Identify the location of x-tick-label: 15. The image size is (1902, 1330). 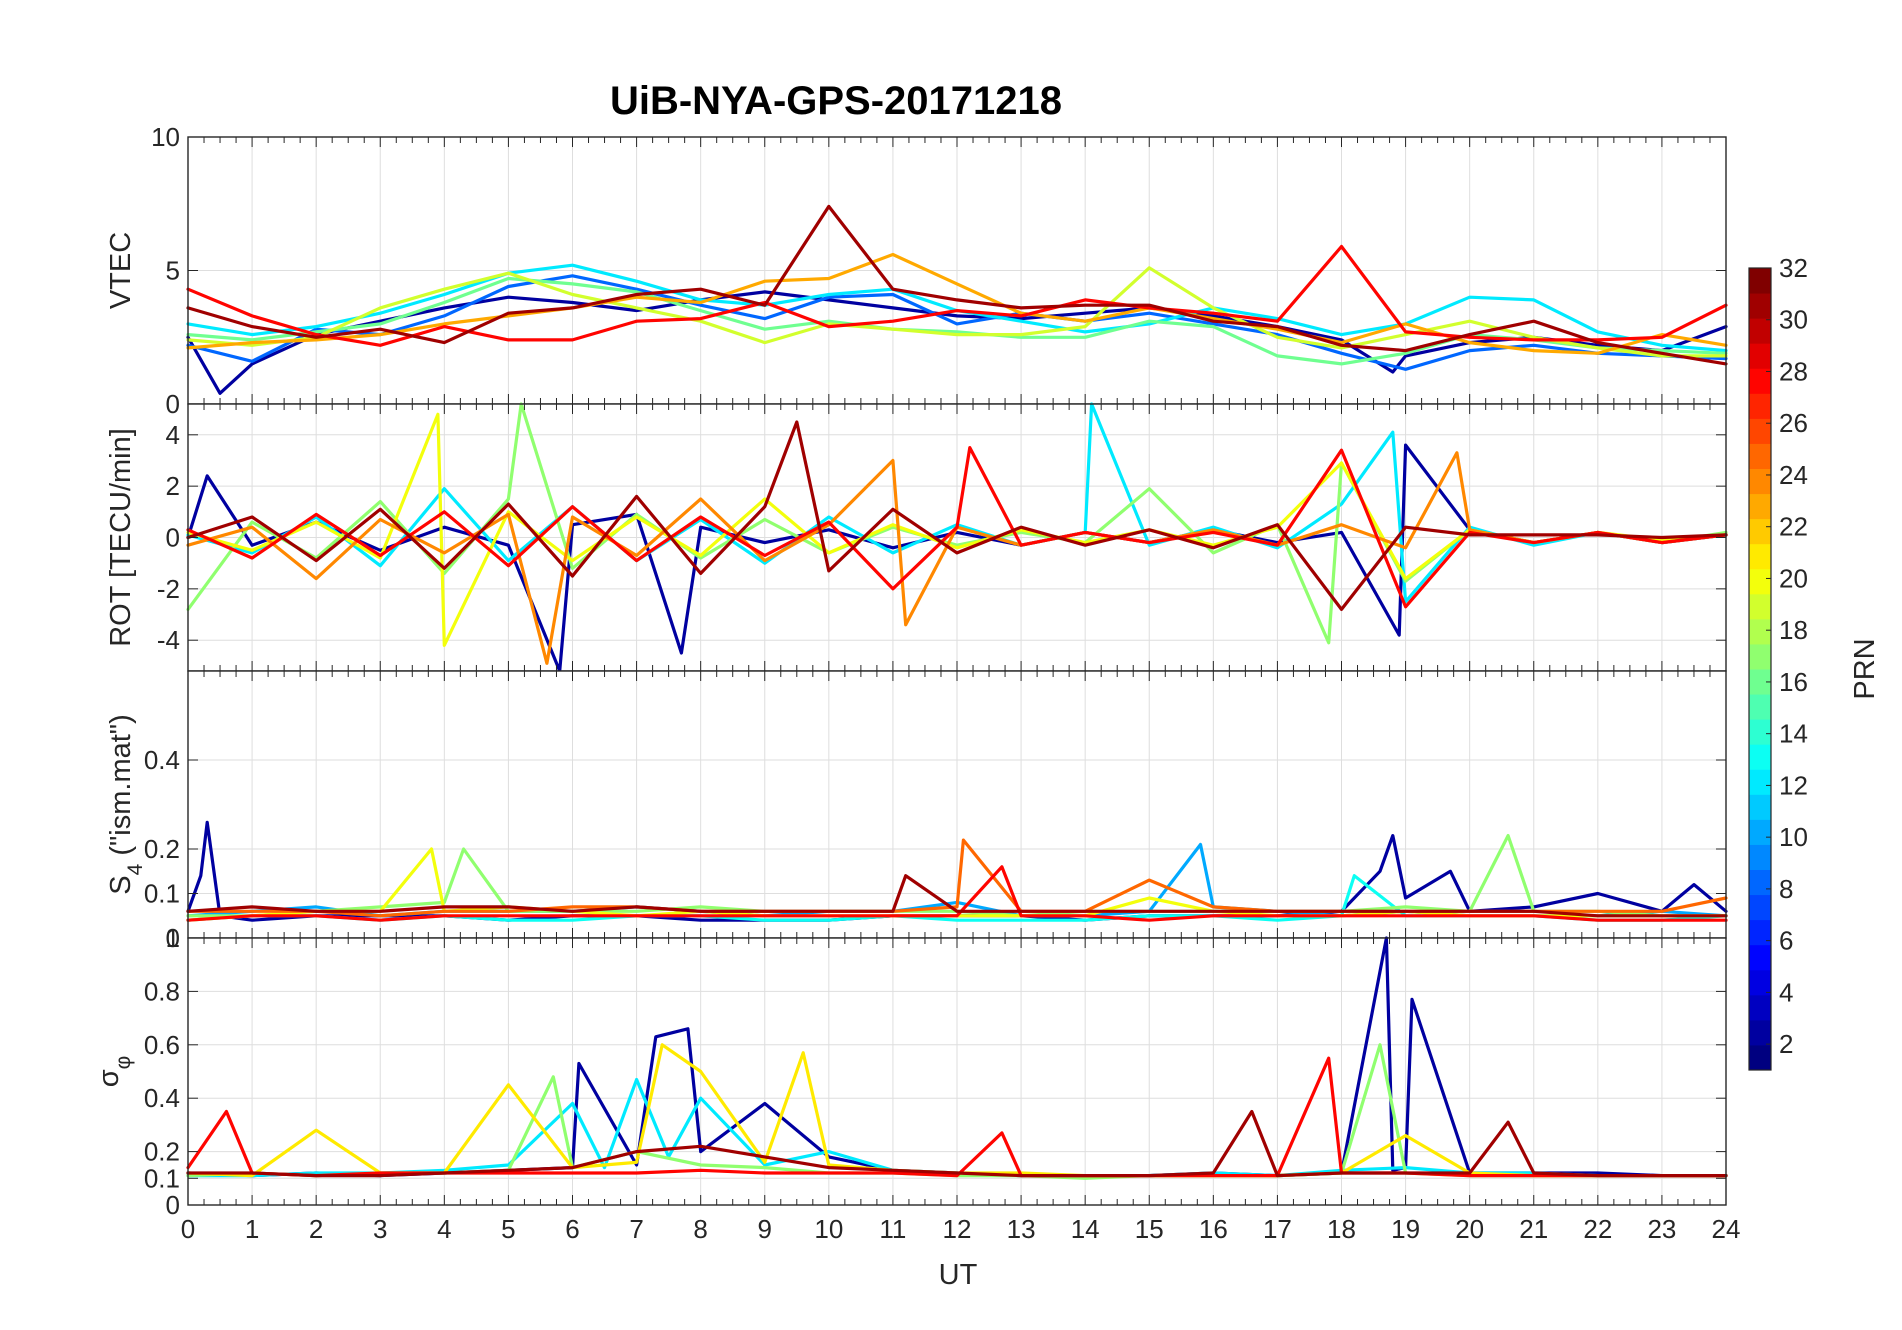
(1149, 1229).